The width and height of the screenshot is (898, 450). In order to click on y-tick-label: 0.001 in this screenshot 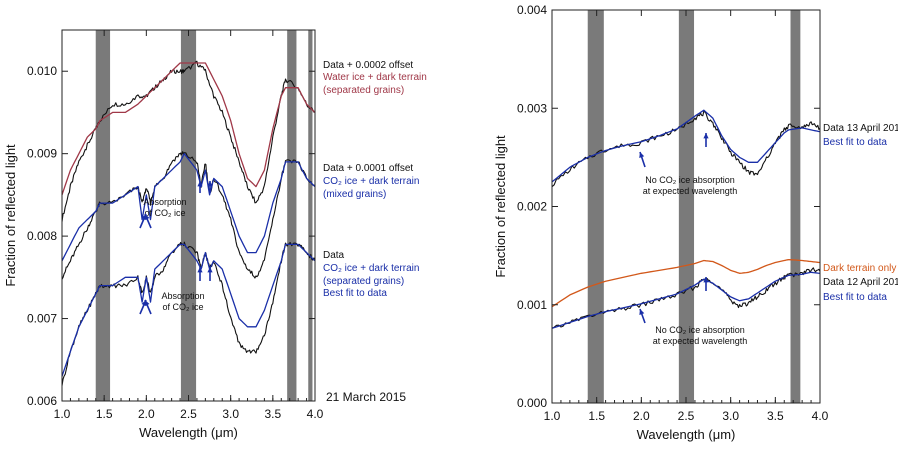, I will do `click(532, 305)`.